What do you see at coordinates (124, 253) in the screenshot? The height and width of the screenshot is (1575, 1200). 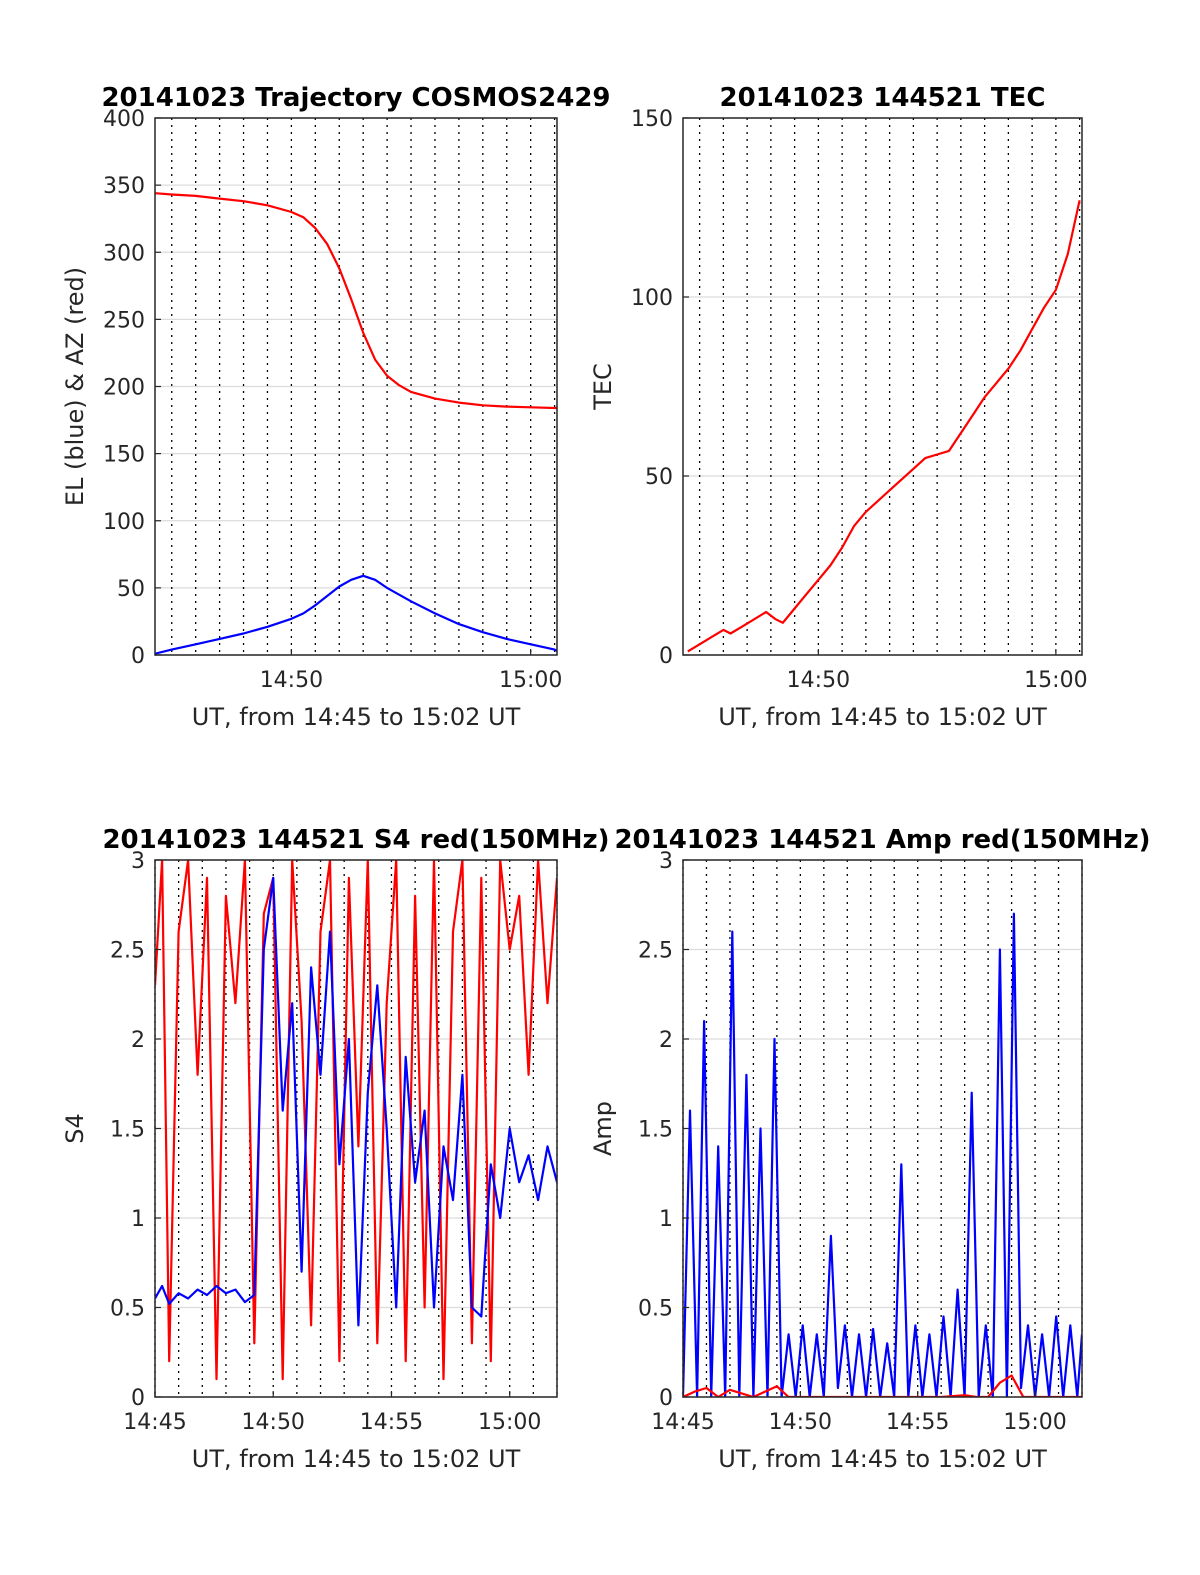 I see `y-tick-label: 300` at bounding box center [124, 253].